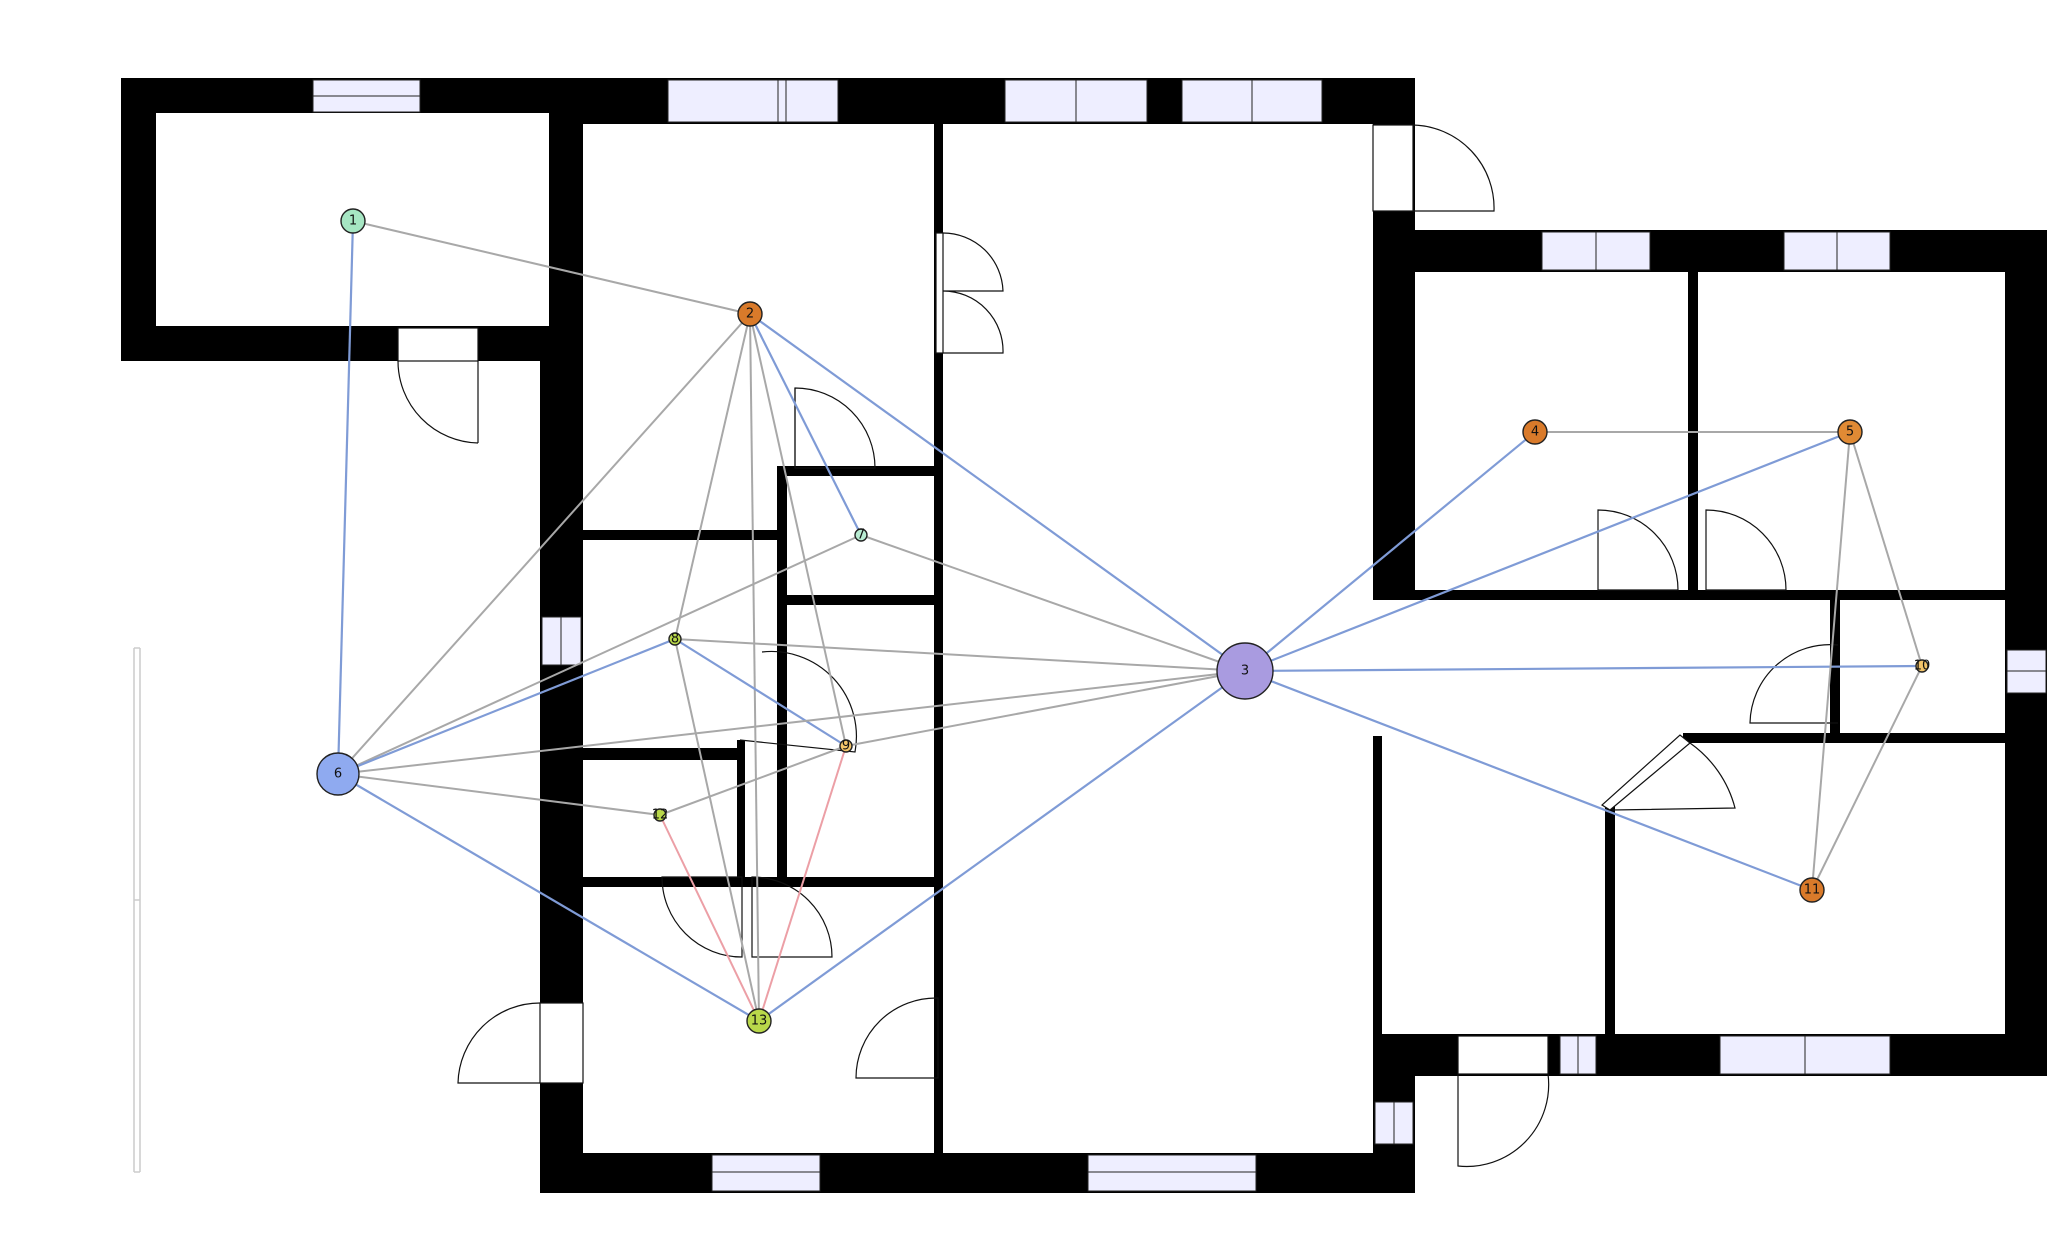  I want to click on node-5: 5, so click(1850, 432).